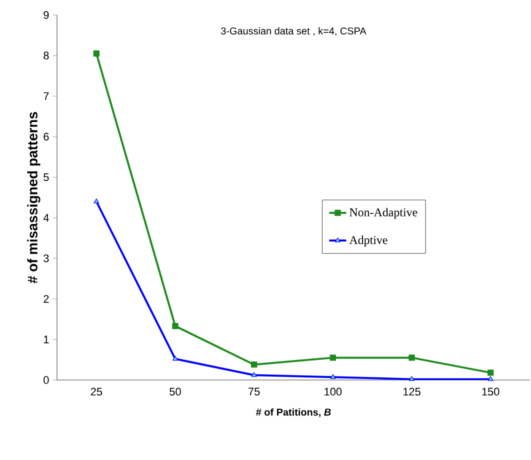 The height and width of the screenshot is (460, 531). Describe the element at coordinates (46, 258) in the screenshot. I see `y-tick-label: 3` at that location.